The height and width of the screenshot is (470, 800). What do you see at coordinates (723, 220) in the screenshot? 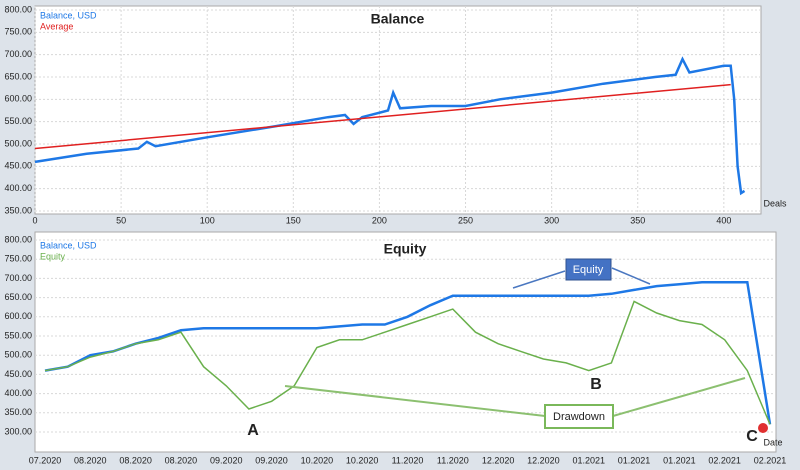
I see `x-tick-label: 400` at bounding box center [723, 220].